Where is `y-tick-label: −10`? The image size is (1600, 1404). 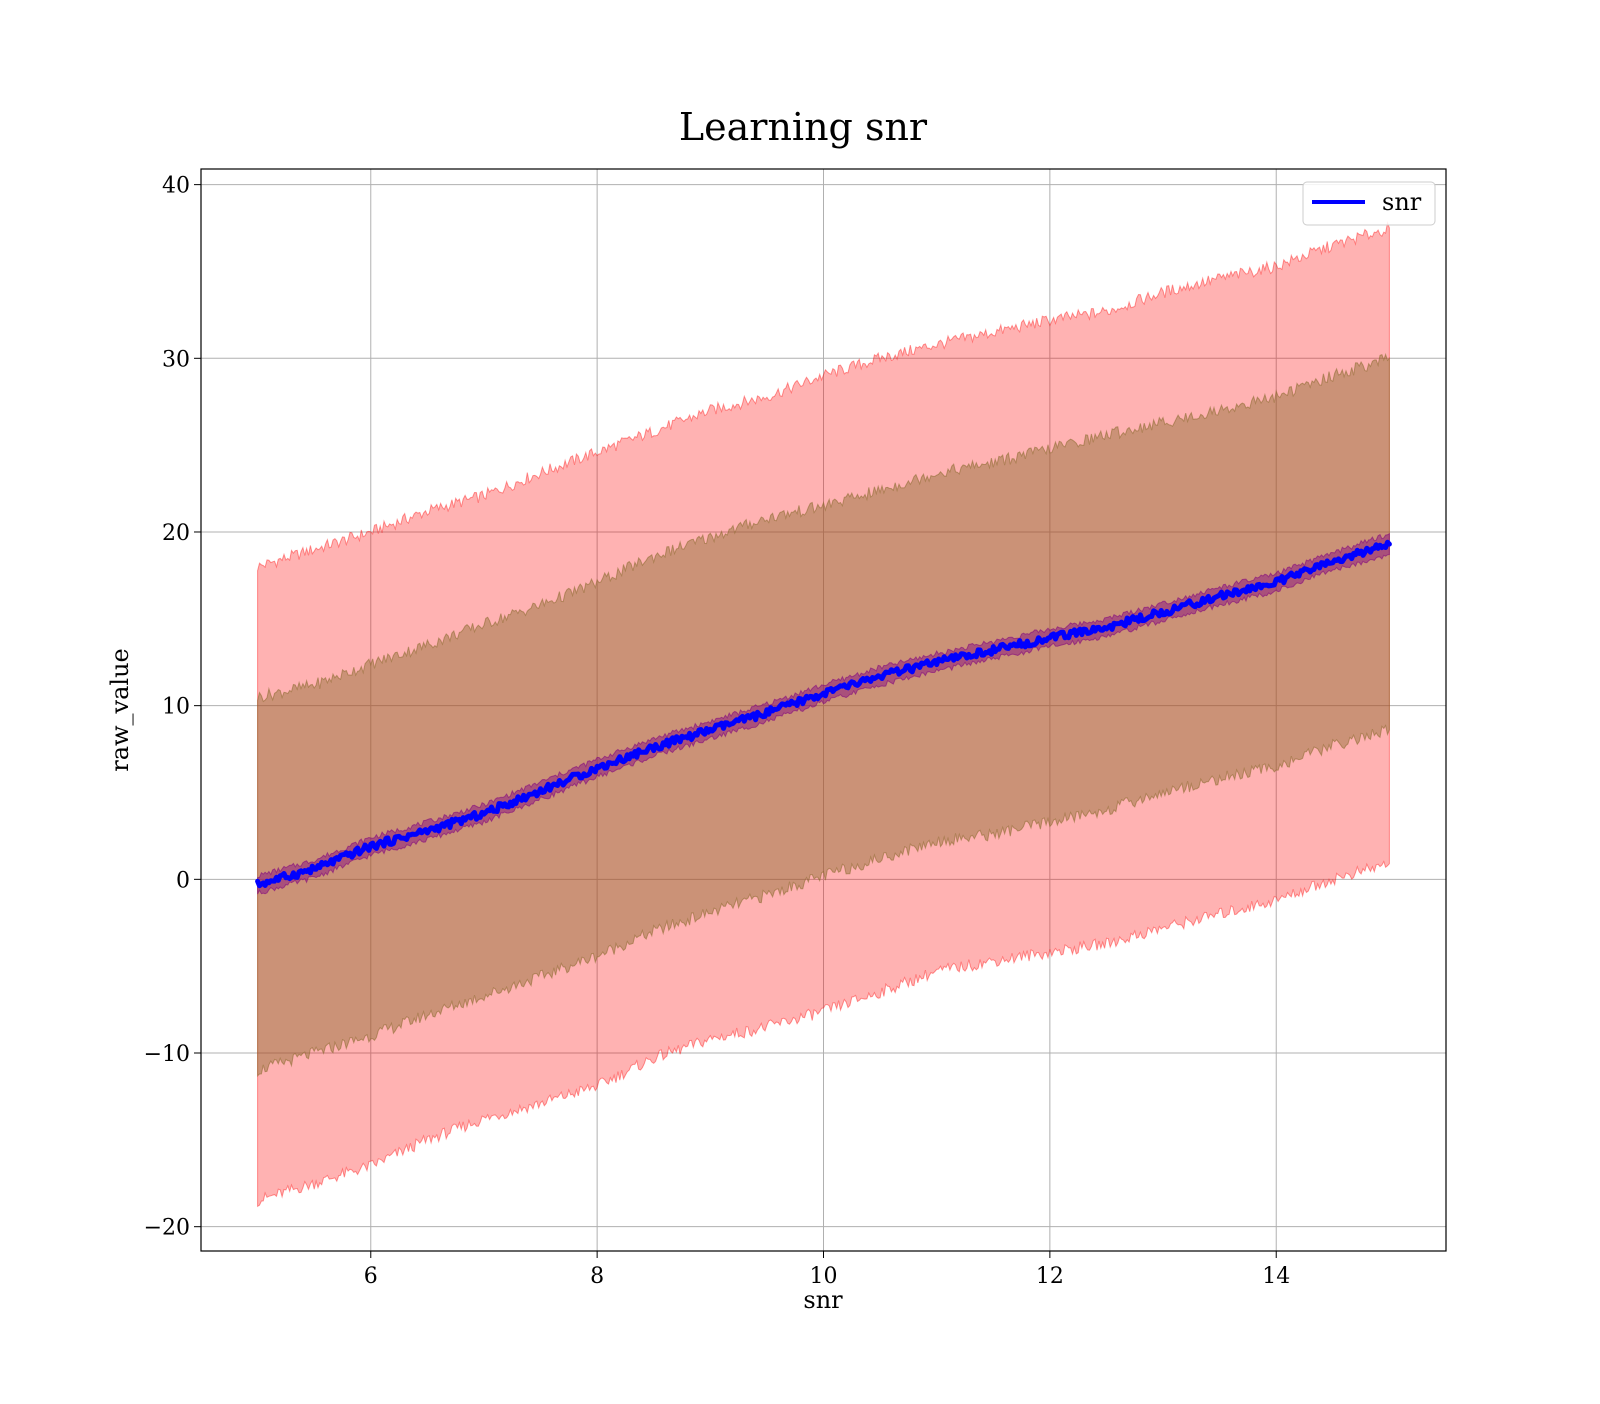
y-tick-label: −10 is located at coordinates (167, 1054).